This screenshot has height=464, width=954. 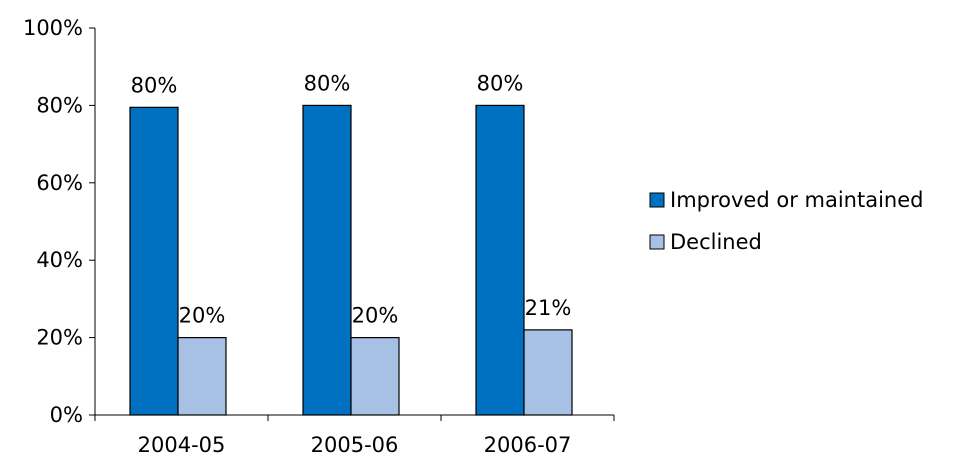 What do you see at coordinates (66, 415) in the screenshot?
I see `y-tick-label: 0%` at bounding box center [66, 415].